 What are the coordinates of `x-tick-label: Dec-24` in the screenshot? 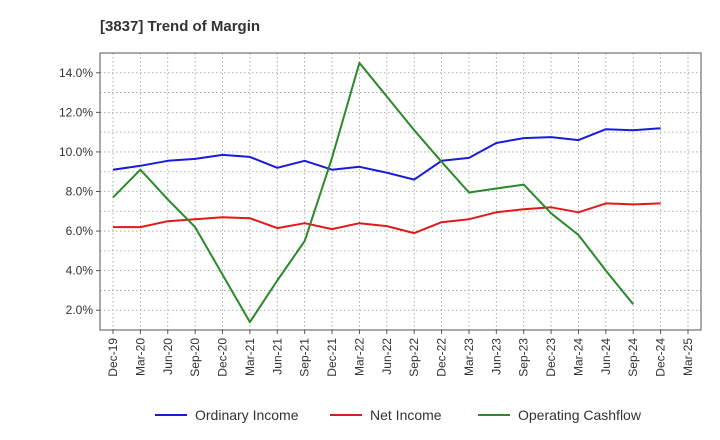 It's located at (661, 357).